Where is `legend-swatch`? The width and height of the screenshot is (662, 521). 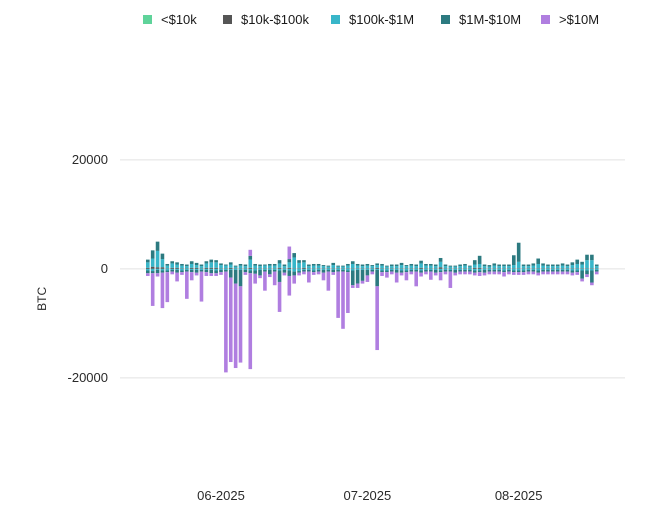
legend-swatch is located at coordinates (147, 19).